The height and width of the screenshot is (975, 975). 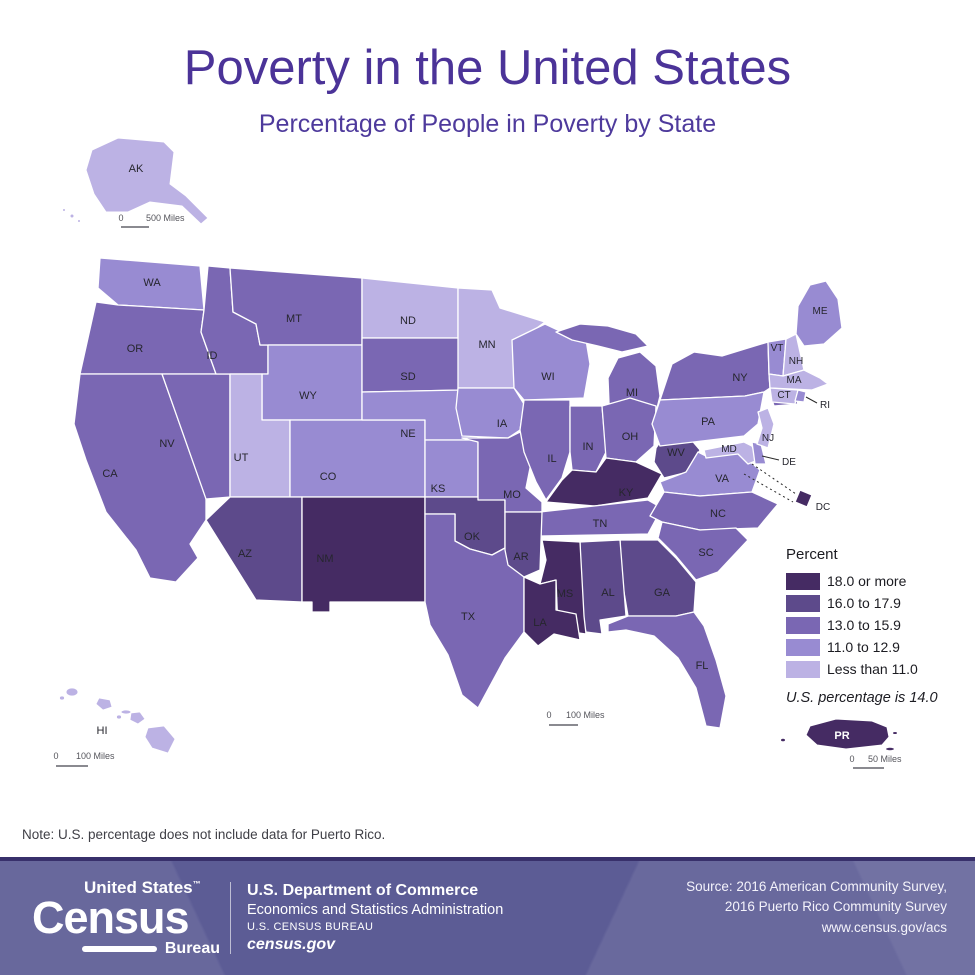 I want to click on state-label-ky: KY, so click(x=626, y=493).